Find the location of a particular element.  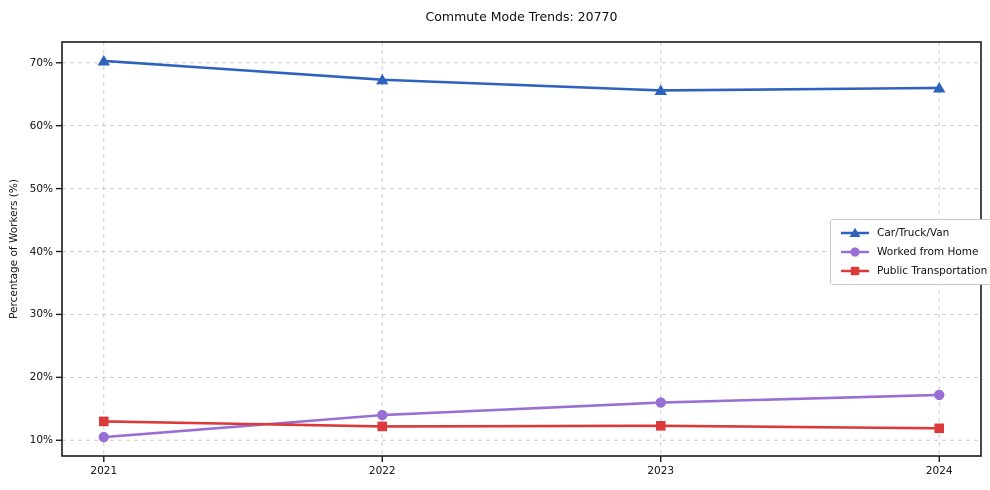

legend-item: Worked from Home is located at coordinates (913, 252).